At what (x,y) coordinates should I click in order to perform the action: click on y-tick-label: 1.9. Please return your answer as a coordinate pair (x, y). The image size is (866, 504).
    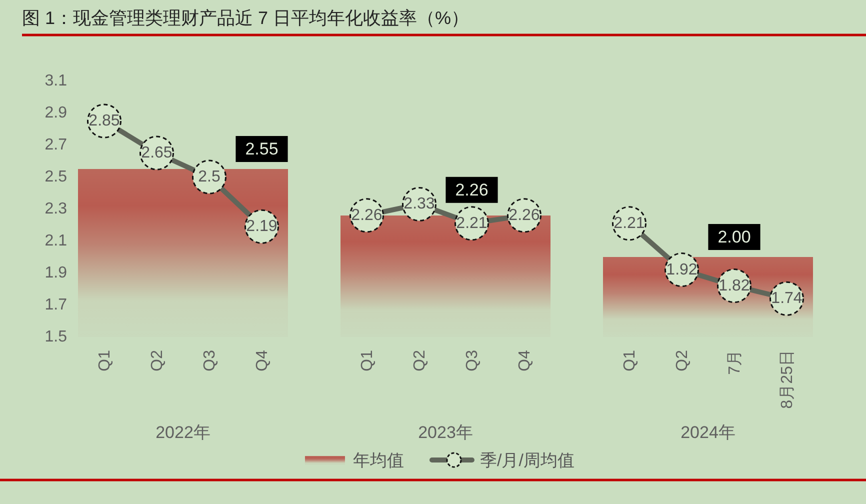
    Looking at the image, I should click on (56, 273).